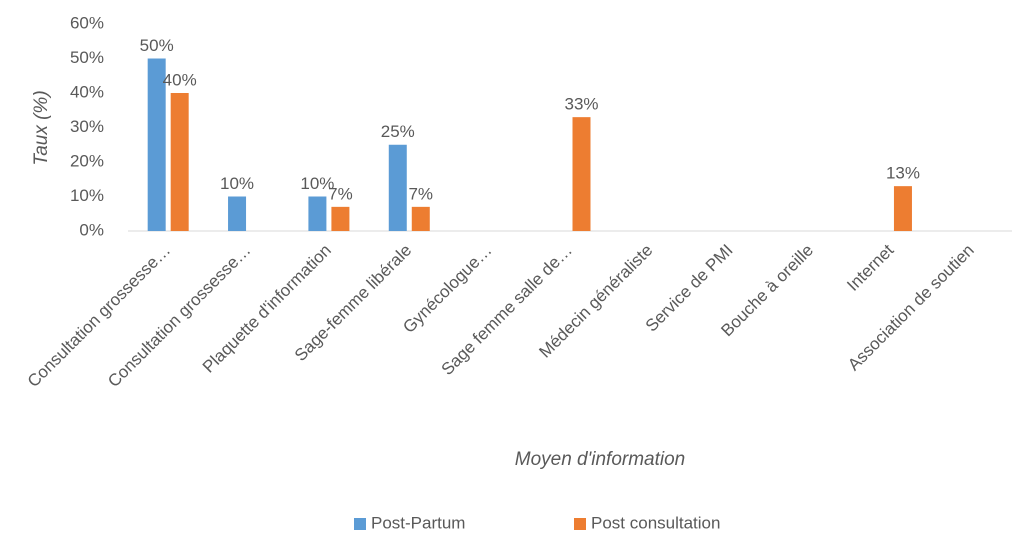 The height and width of the screenshot is (536, 1027). Describe the element at coordinates (87, 160) in the screenshot. I see `y-tick-label: 20%` at that location.